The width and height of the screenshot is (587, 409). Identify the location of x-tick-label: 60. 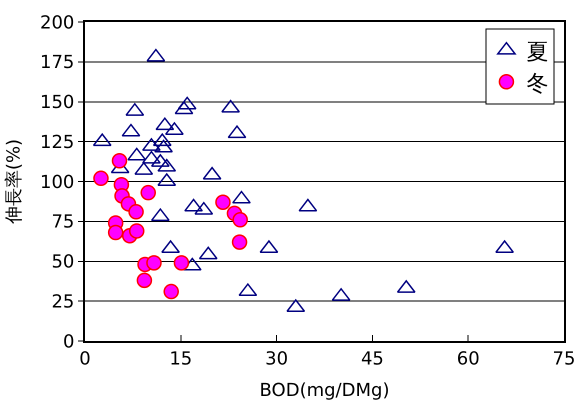
(468, 359).